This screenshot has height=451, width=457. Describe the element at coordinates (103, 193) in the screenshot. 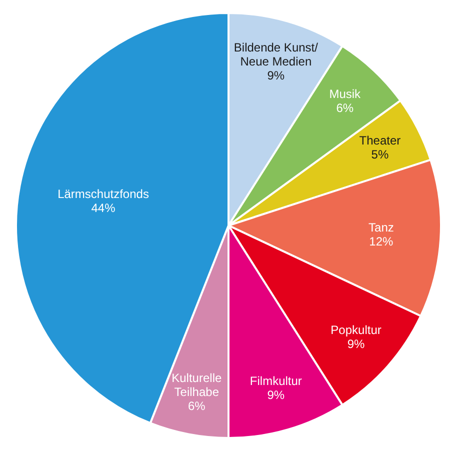

I see `slice-label: Lärmschutzfonds` at that location.